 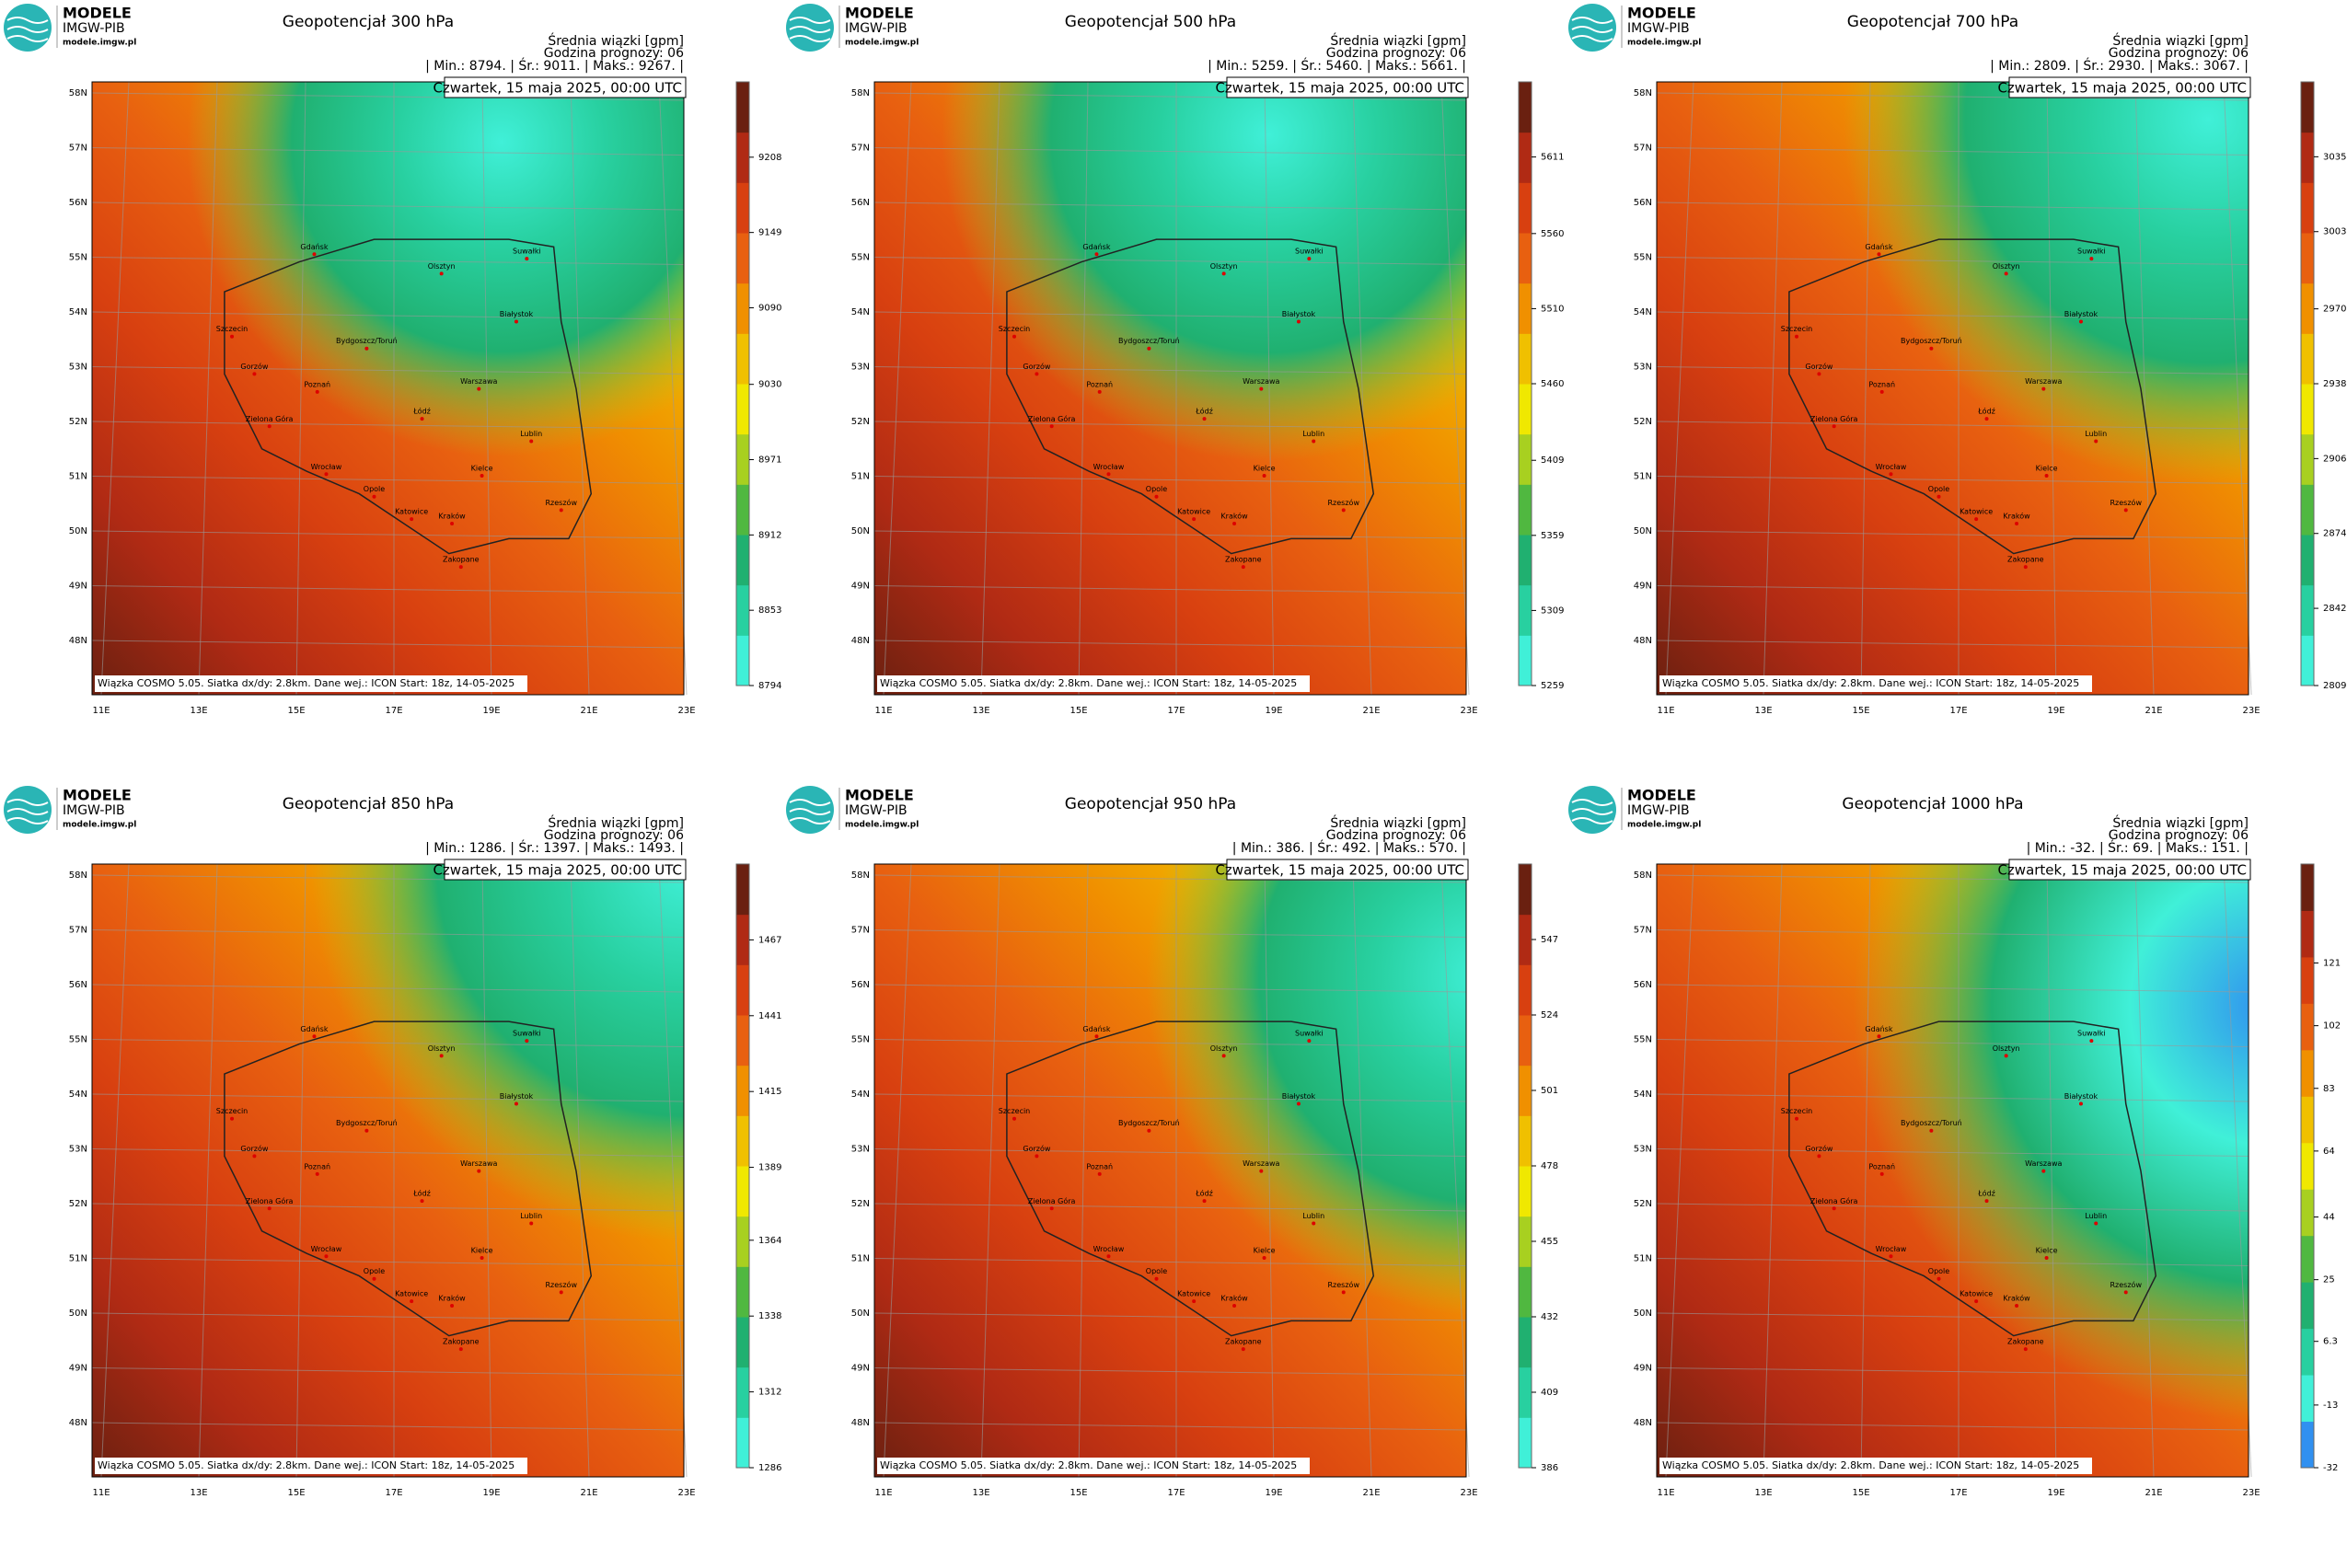 What do you see at coordinates (1549, 1166) in the screenshot?
I see `colorbar-label: 478` at bounding box center [1549, 1166].